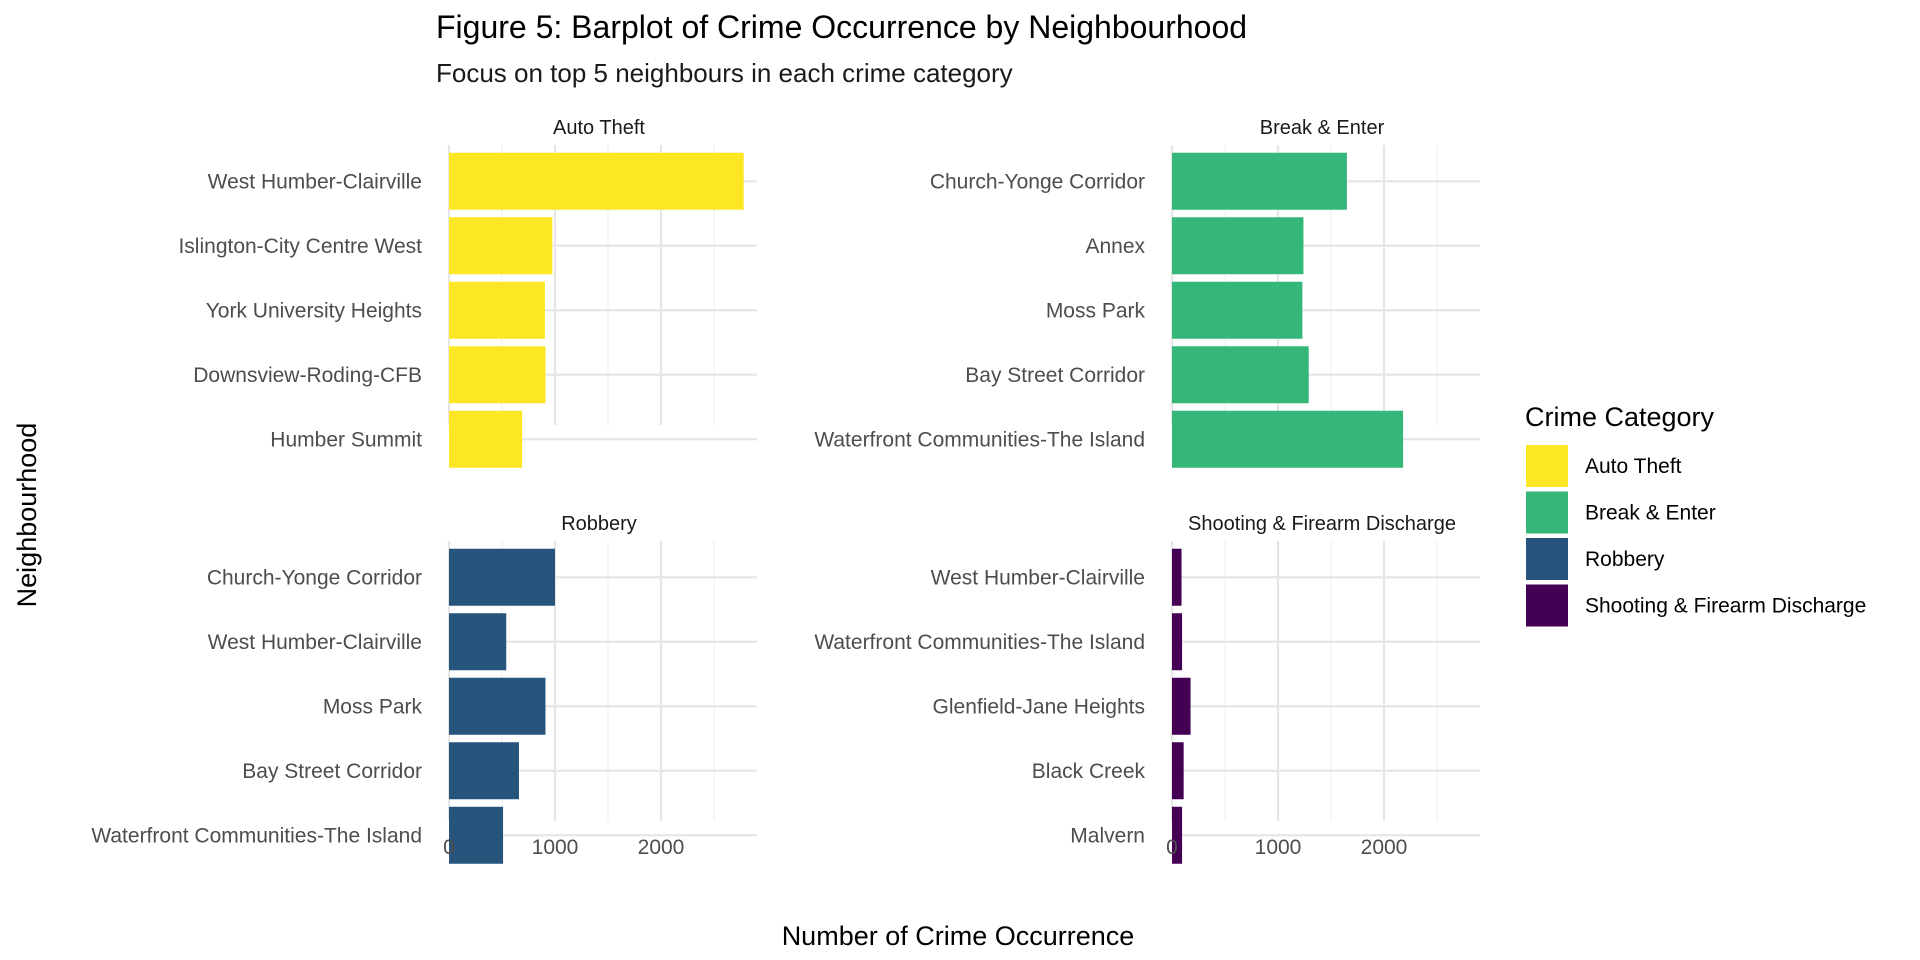  What do you see at coordinates (1725, 606) in the screenshot?
I see `legend-label: Shooting & Firearm Discharge` at bounding box center [1725, 606].